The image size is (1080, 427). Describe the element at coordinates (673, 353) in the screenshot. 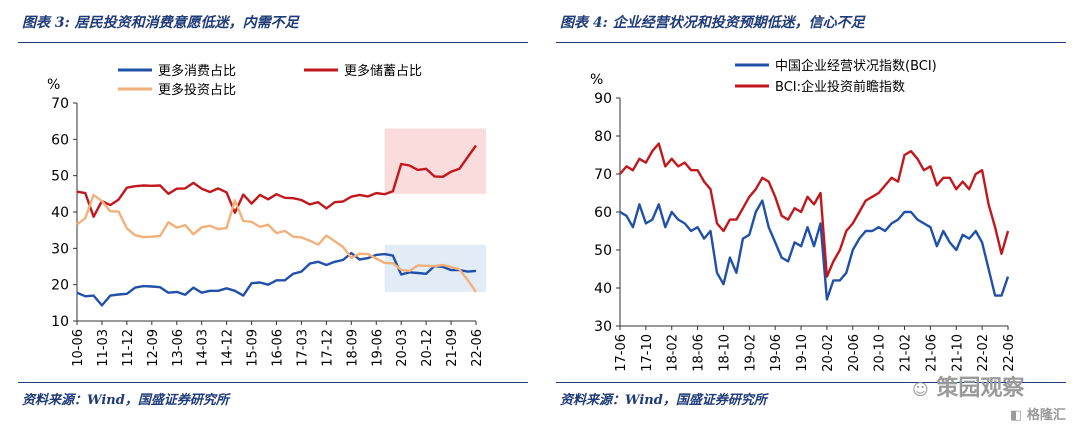

I see `x-tick-label: 18-02` at that location.